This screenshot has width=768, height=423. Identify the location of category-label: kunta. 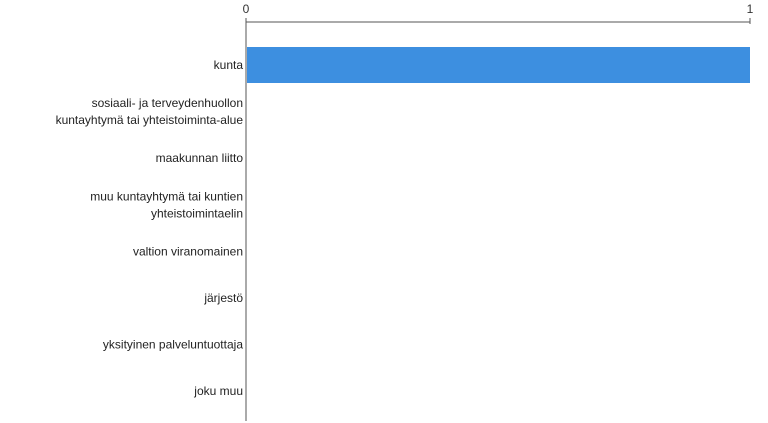
(229, 65).